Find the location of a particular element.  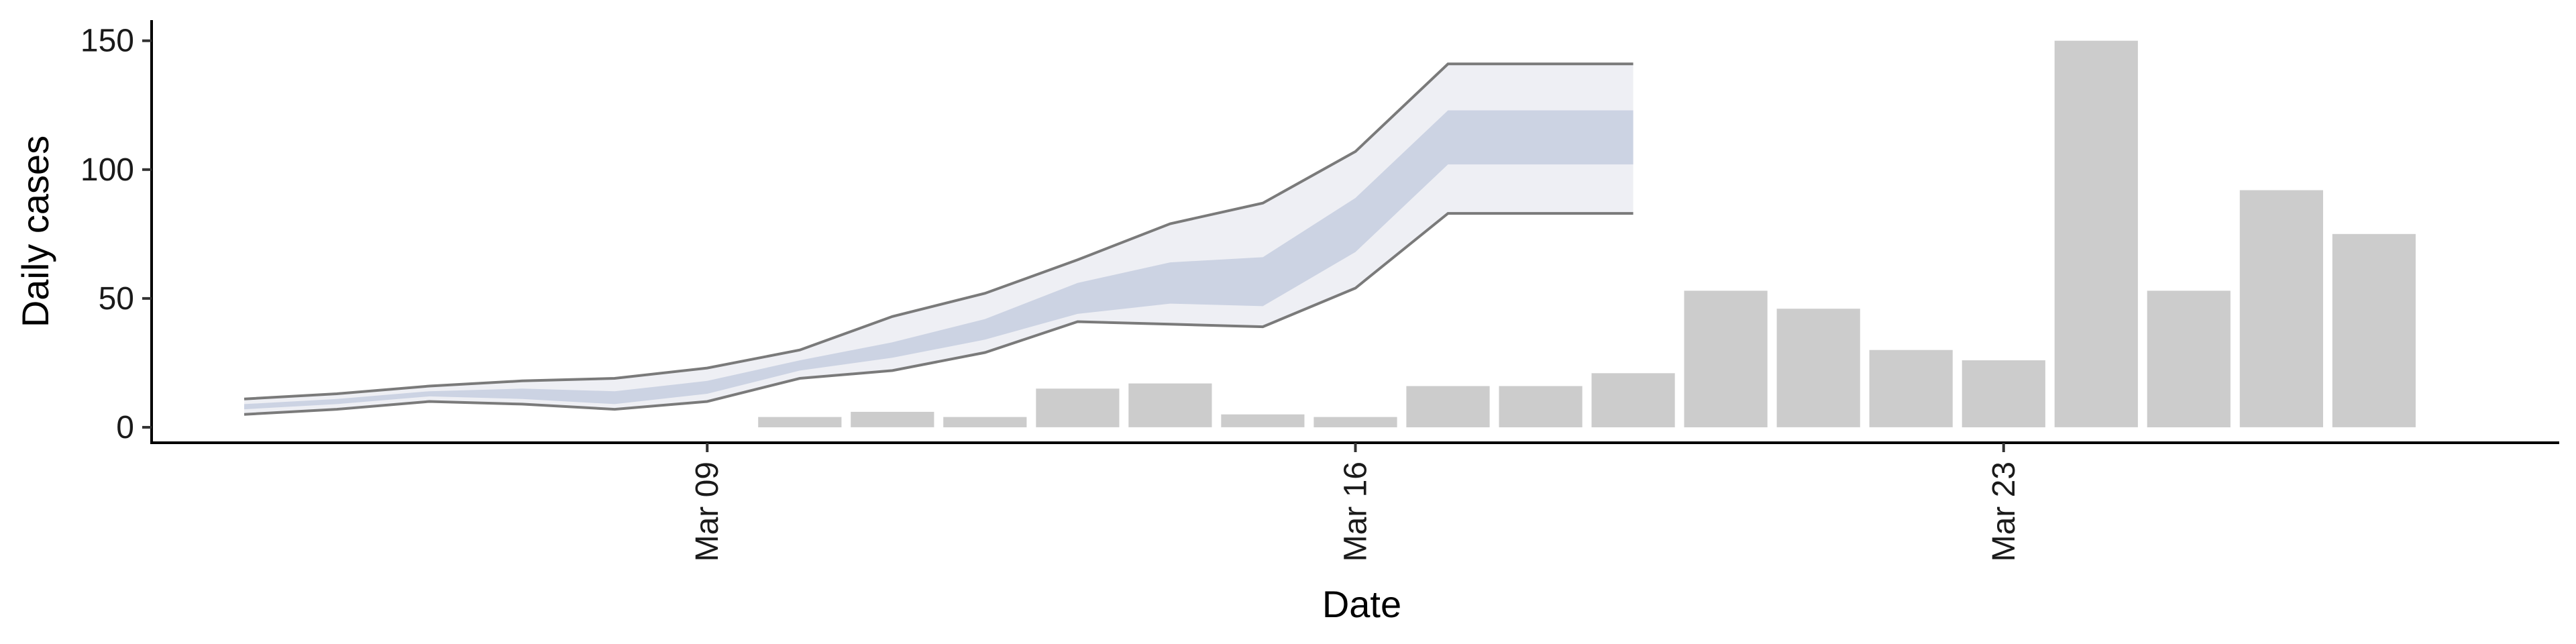

x-tick-label: Mar 16 is located at coordinates (1356, 511).